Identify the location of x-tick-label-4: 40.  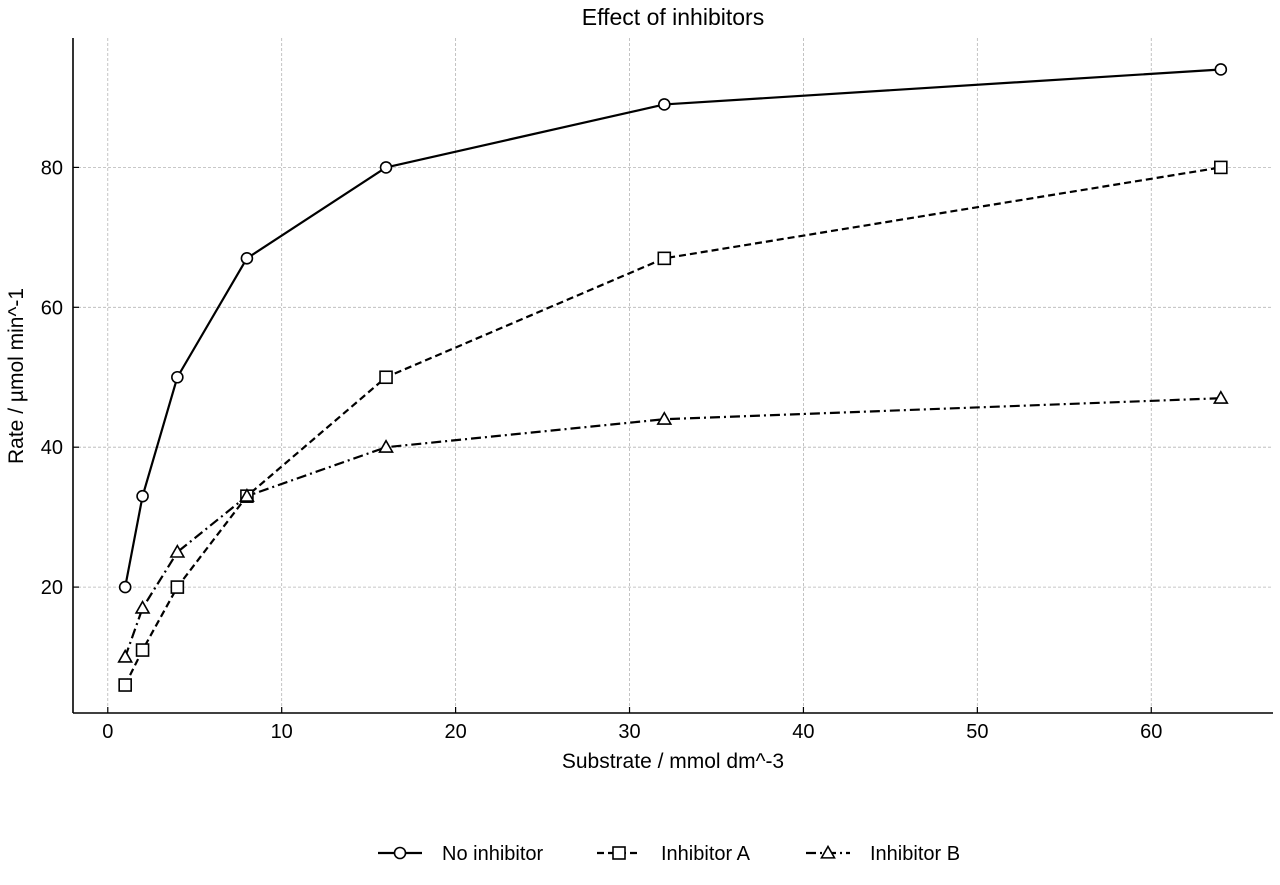
(803, 732).